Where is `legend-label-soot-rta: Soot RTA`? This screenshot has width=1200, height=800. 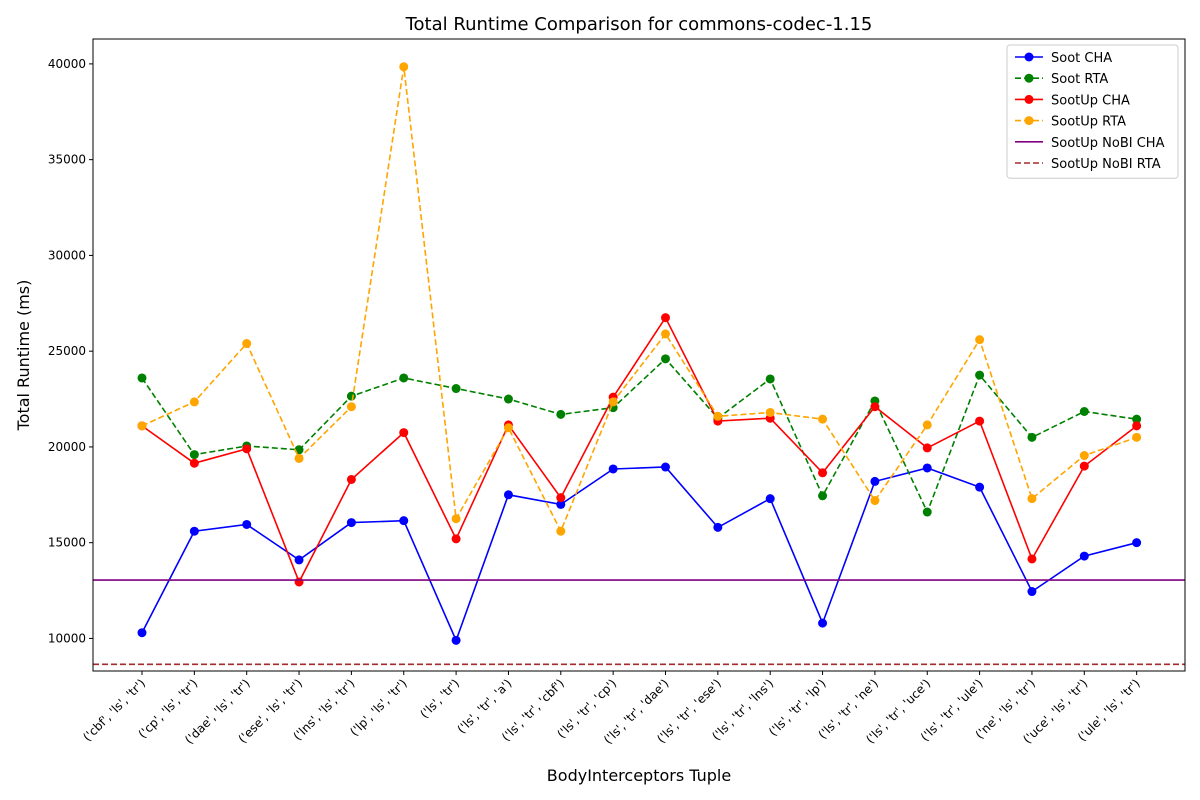 legend-label-soot-rta: Soot RTA is located at coordinates (1079, 79).